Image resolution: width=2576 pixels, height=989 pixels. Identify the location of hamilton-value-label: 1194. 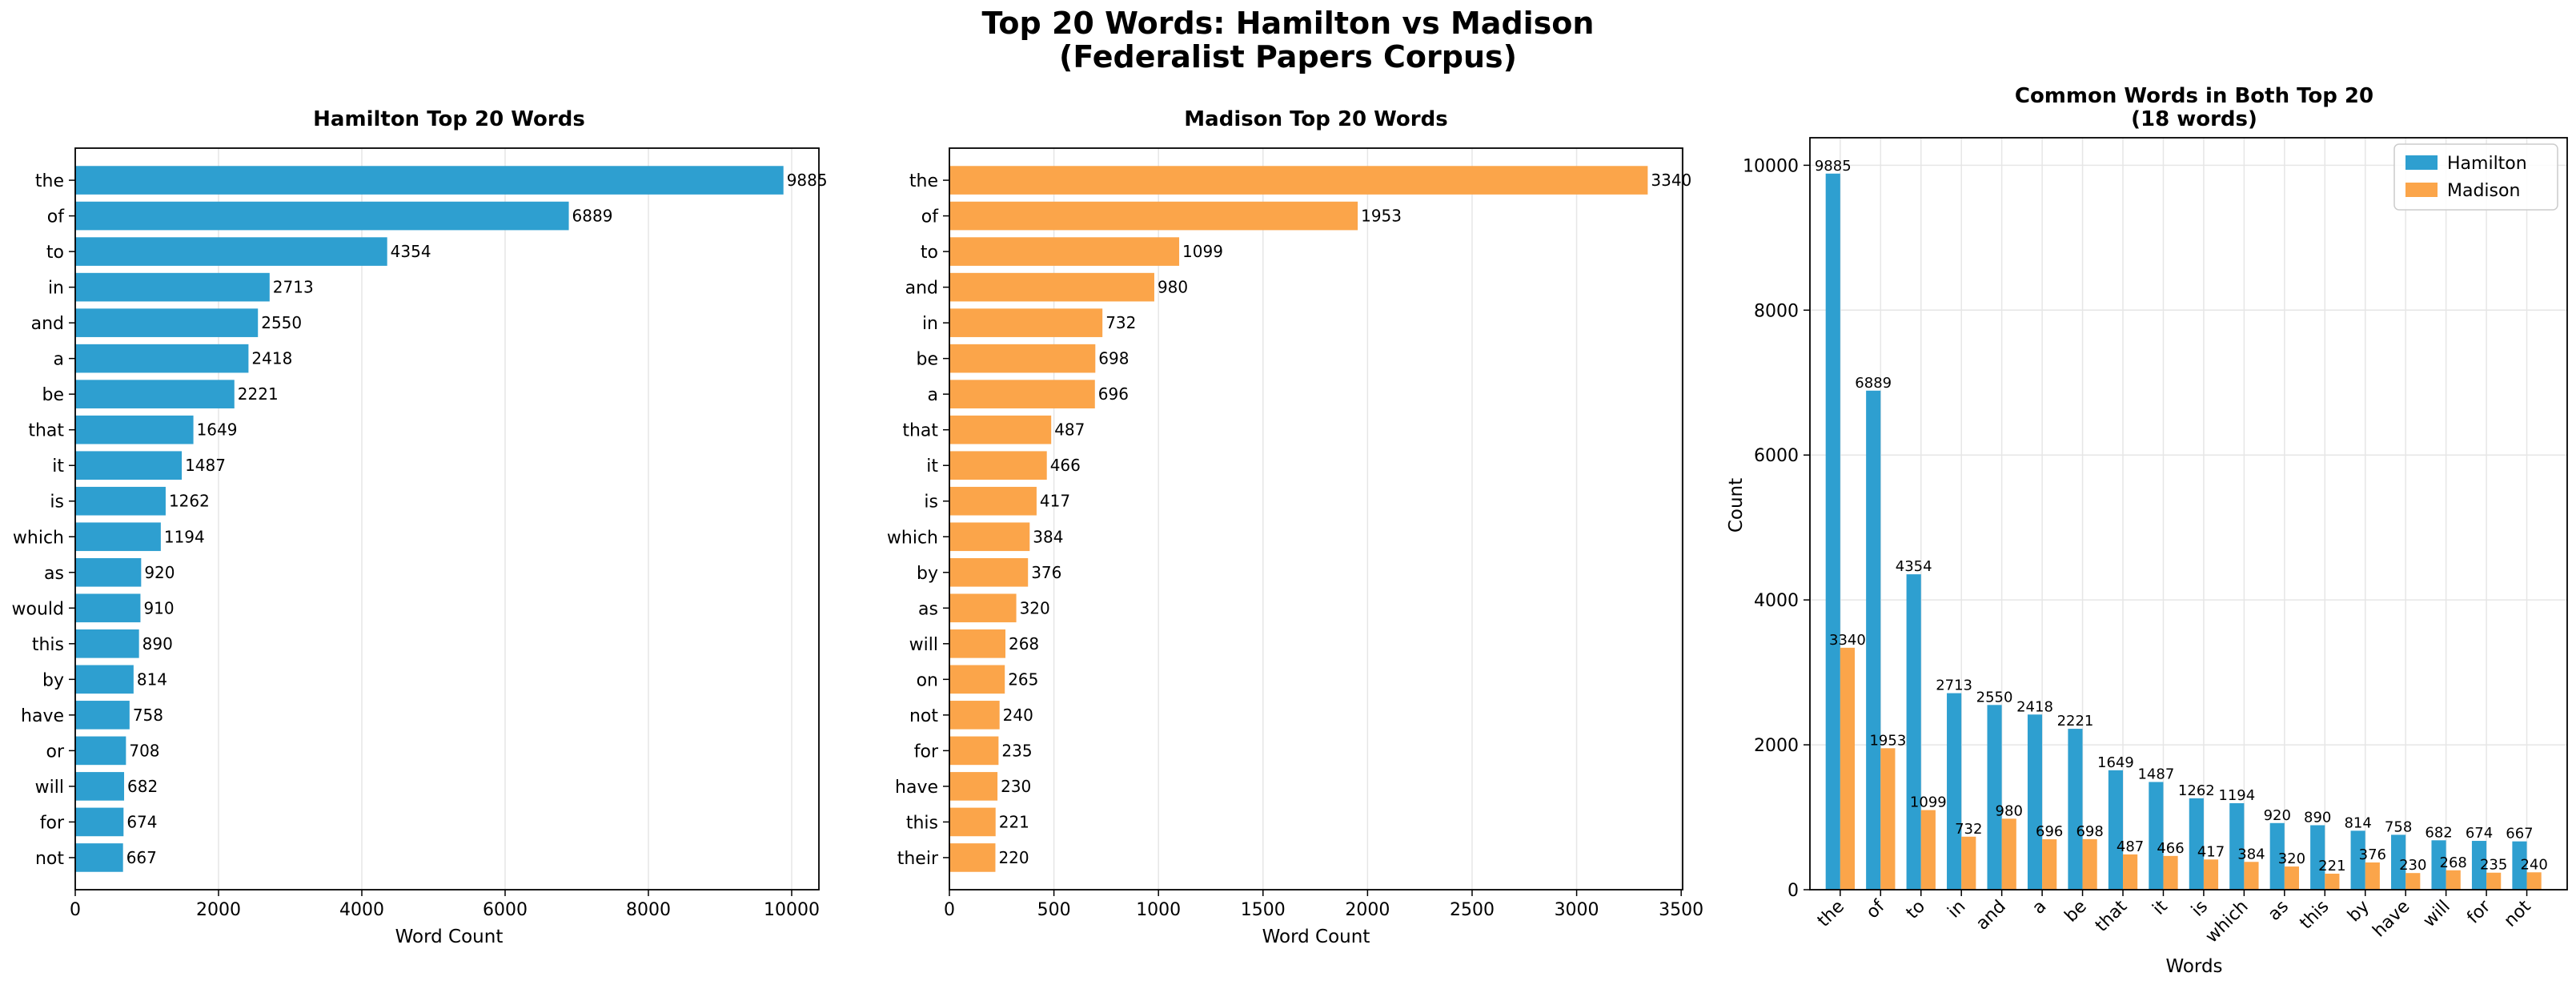
(184, 537).